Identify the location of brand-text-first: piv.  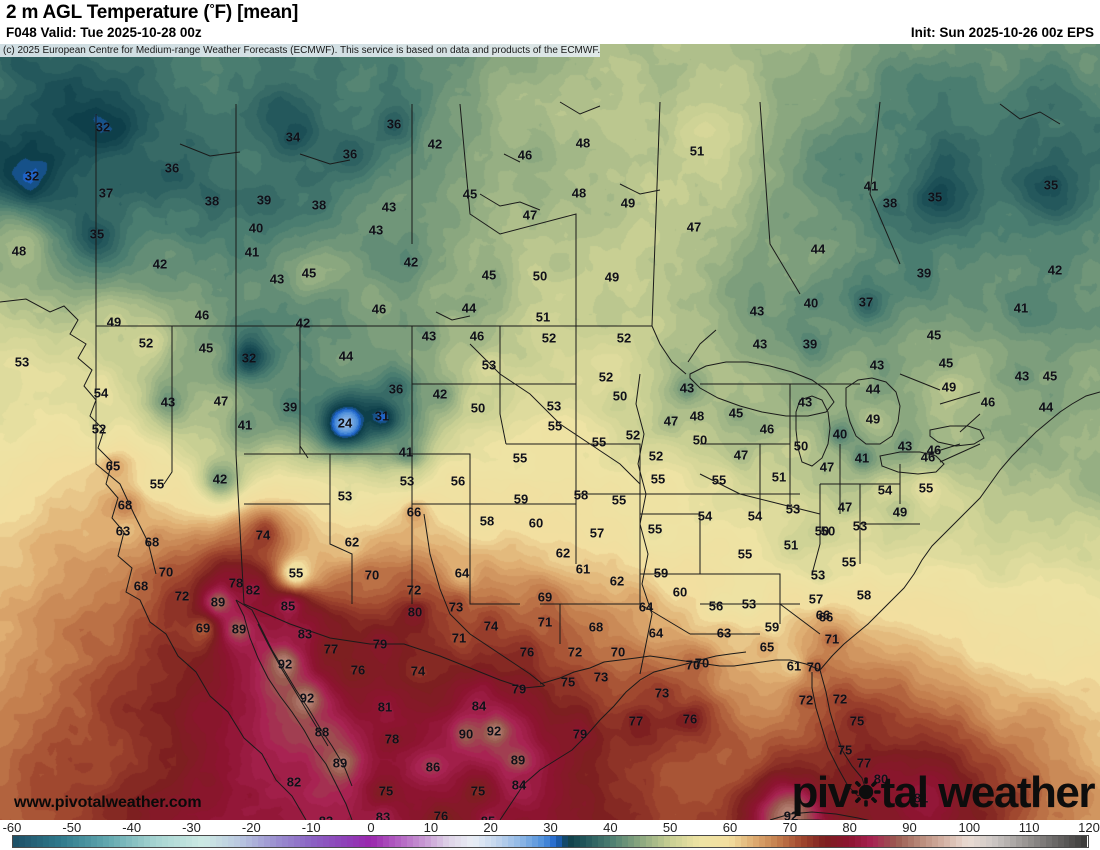
(822, 792).